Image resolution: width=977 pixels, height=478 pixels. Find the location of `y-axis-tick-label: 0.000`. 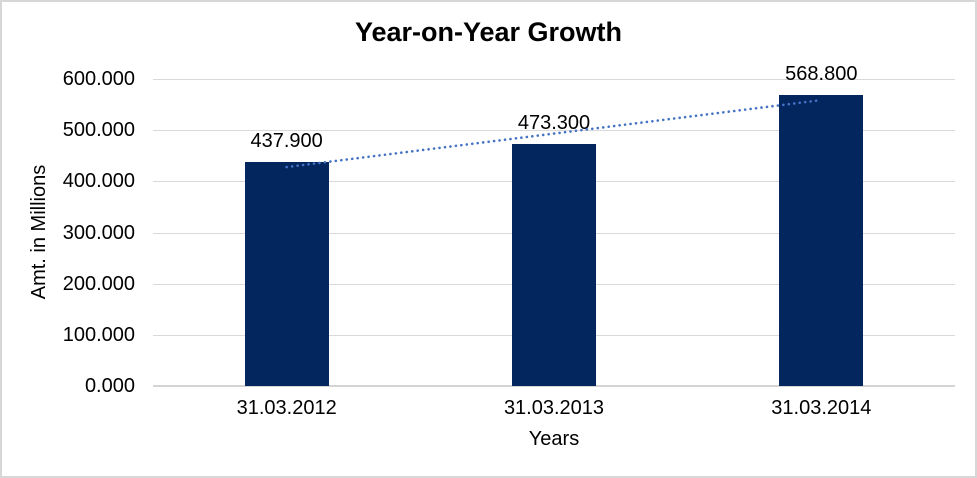

y-axis-tick-label: 0.000 is located at coordinates (109, 386).